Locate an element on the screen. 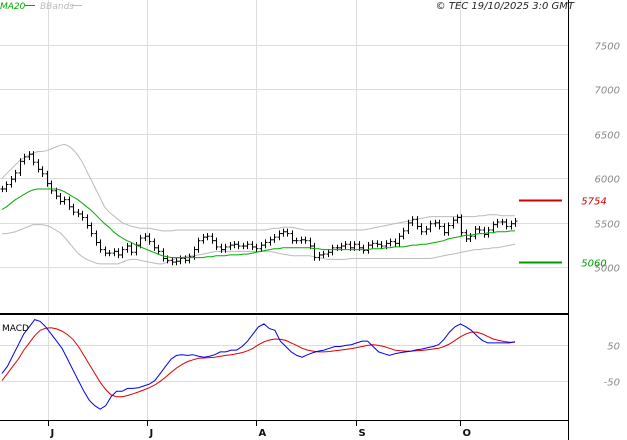  price-tick-label: 7500 is located at coordinates (607, 47).